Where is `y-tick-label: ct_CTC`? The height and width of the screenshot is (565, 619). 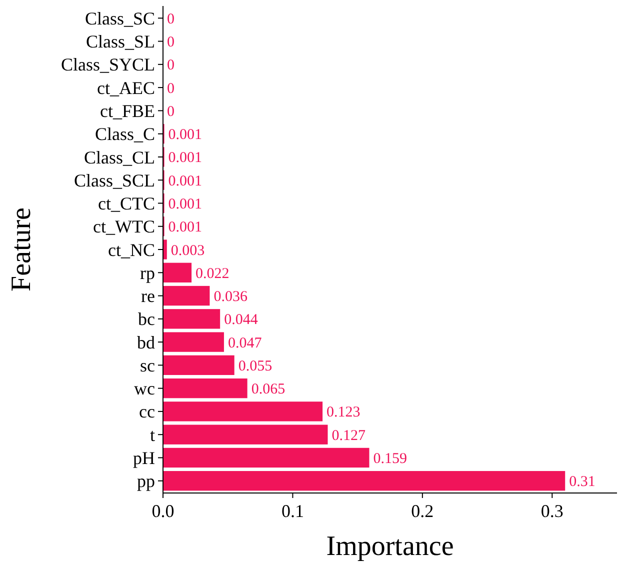
y-tick-label: ct_CTC is located at coordinates (126, 204).